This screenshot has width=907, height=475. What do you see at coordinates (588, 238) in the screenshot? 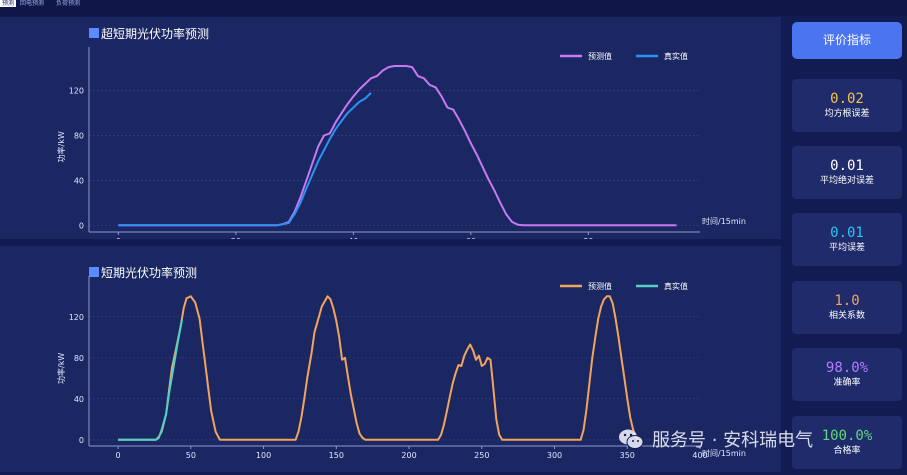
I see `x-tick-label: 80` at bounding box center [588, 238].